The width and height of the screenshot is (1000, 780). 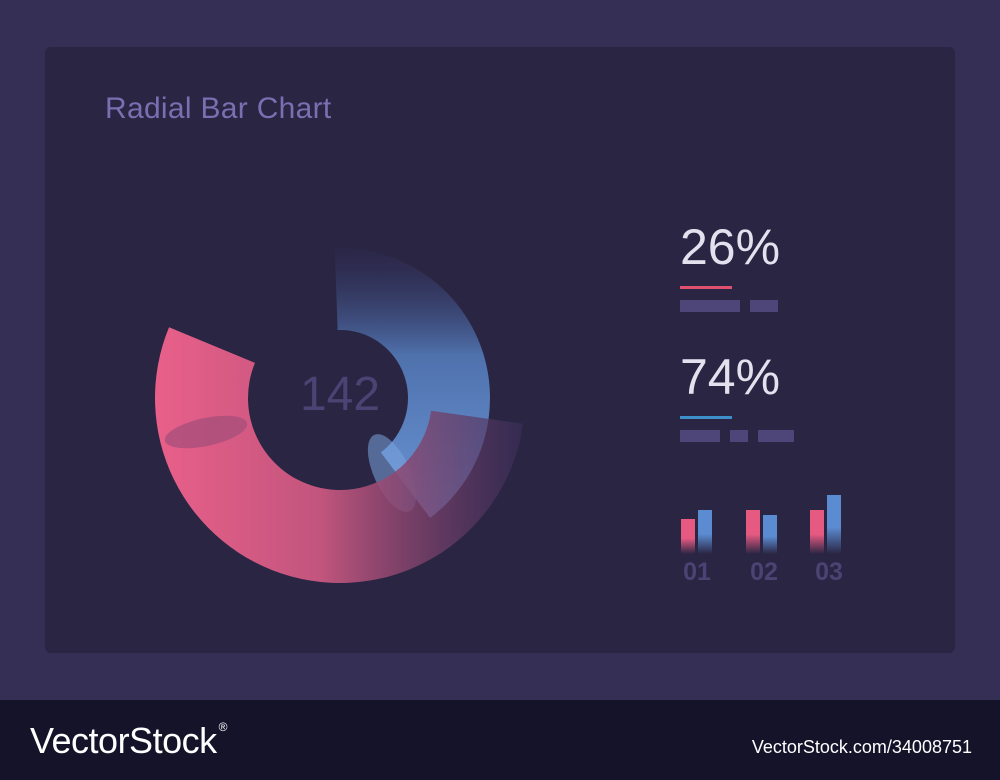 What do you see at coordinates (829, 572) in the screenshot?
I see `mini-bar-label-3: 03` at bounding box center [829, 572].